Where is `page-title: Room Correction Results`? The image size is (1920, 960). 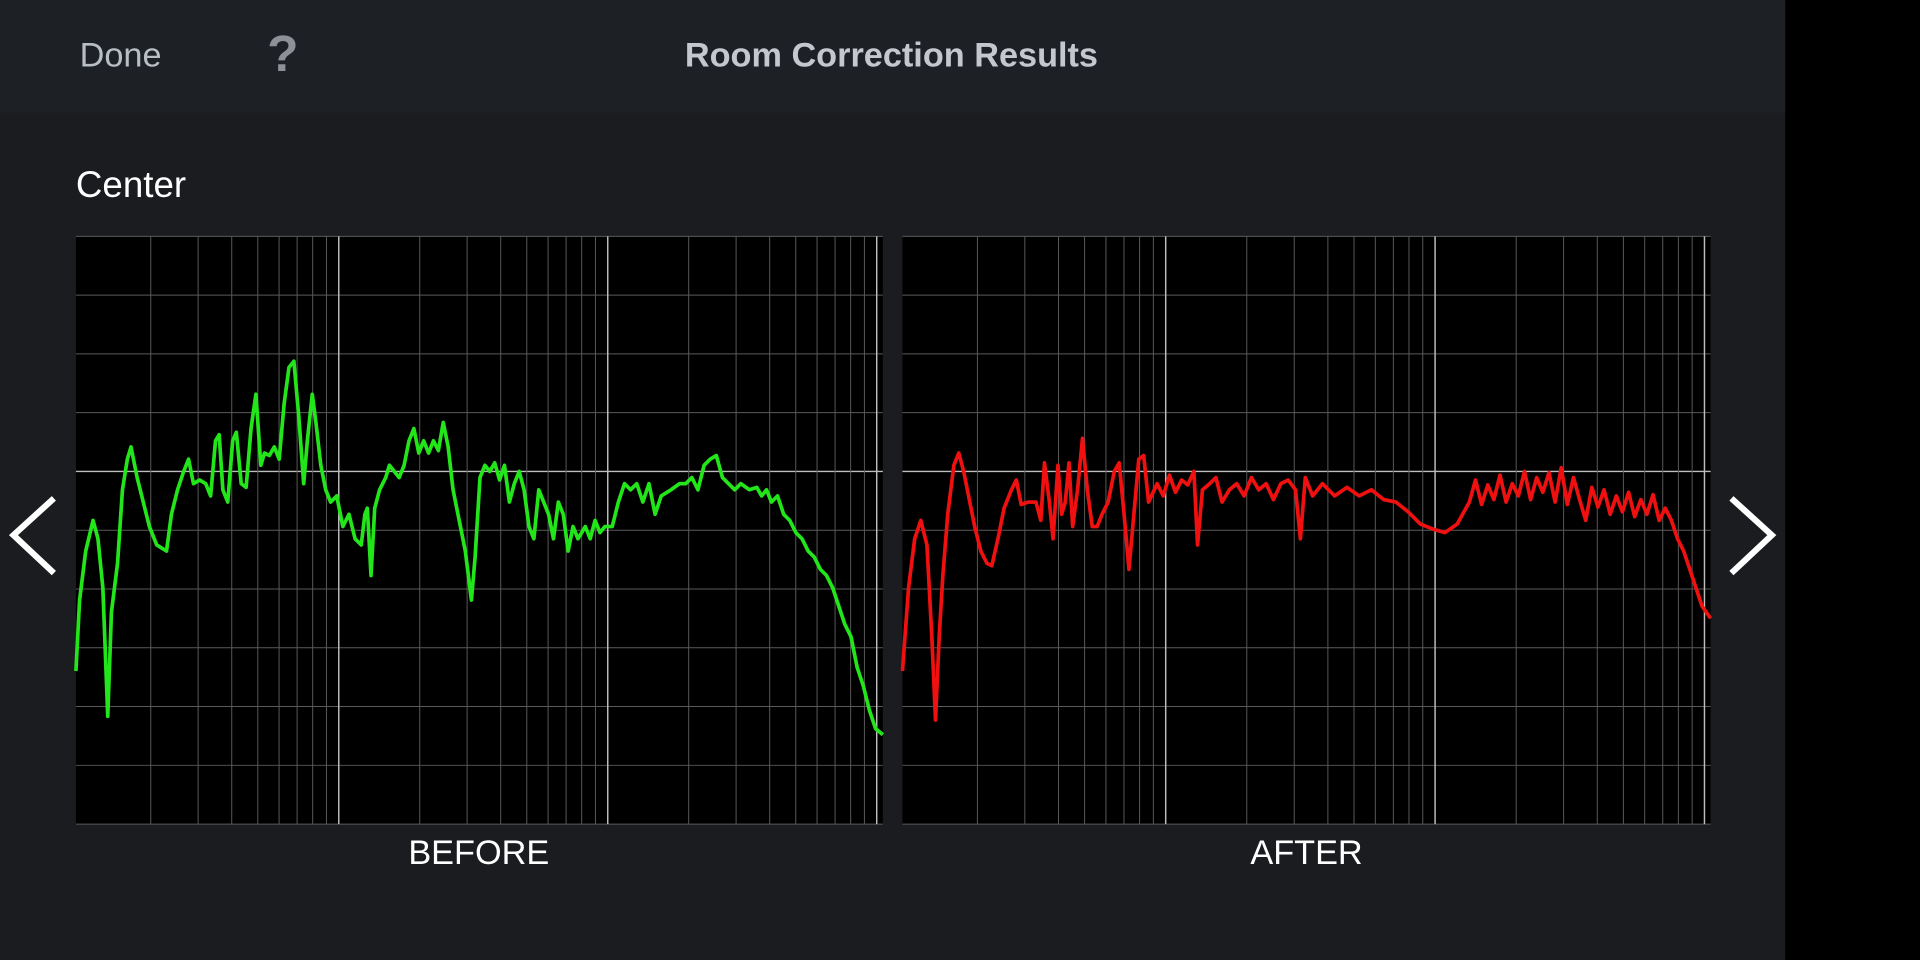 page-title: Room Correction Results is located at coordinates (891, 56).